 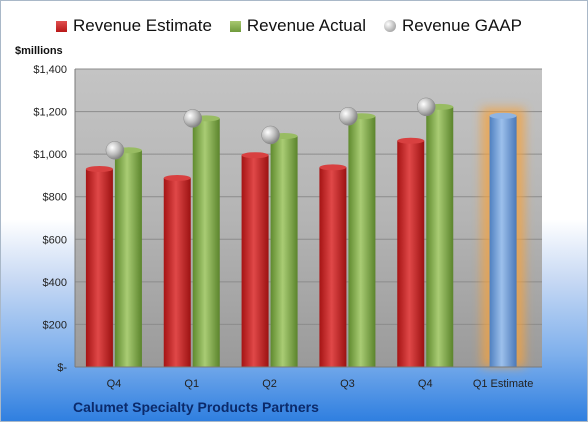 I want to click on y-axis-unit-label: $millions, so click(x=39, y=51).